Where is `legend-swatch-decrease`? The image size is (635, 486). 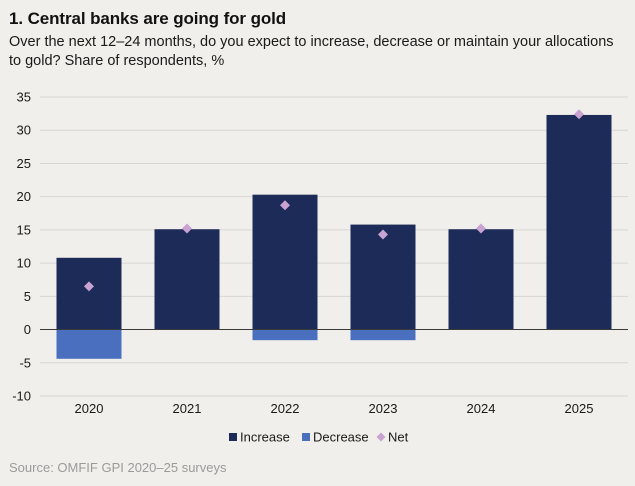
legend-swatch-decrease is located at coordinates (306, 437).